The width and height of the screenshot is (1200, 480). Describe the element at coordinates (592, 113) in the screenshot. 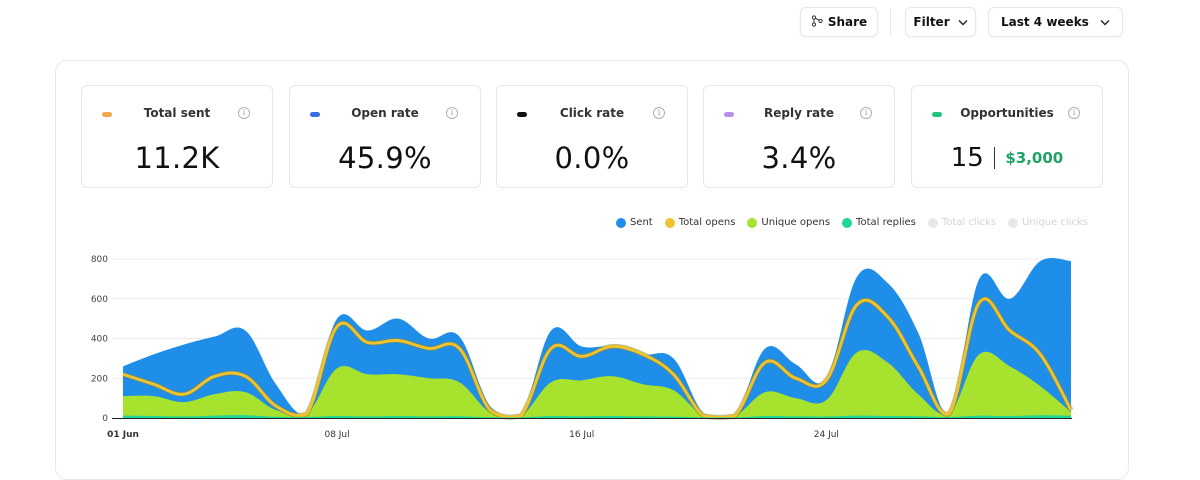

I see `card-label: Click rate` at that location.